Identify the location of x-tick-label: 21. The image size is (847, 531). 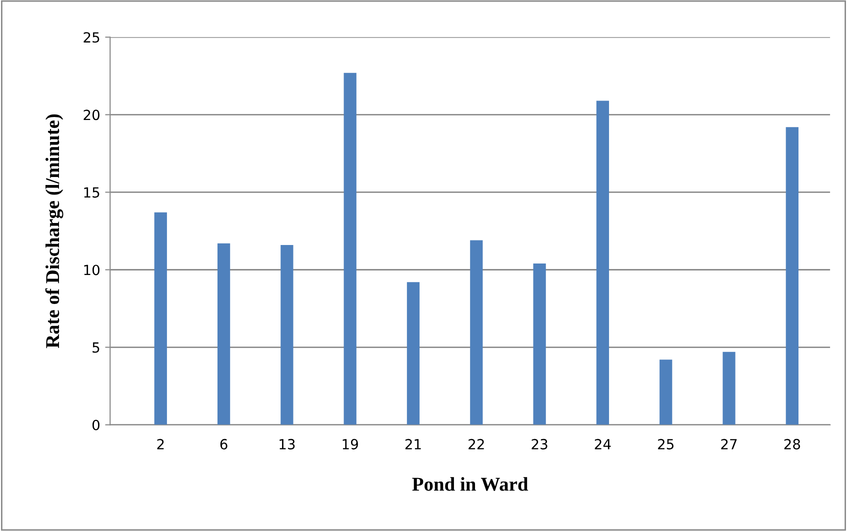
(413, 444).